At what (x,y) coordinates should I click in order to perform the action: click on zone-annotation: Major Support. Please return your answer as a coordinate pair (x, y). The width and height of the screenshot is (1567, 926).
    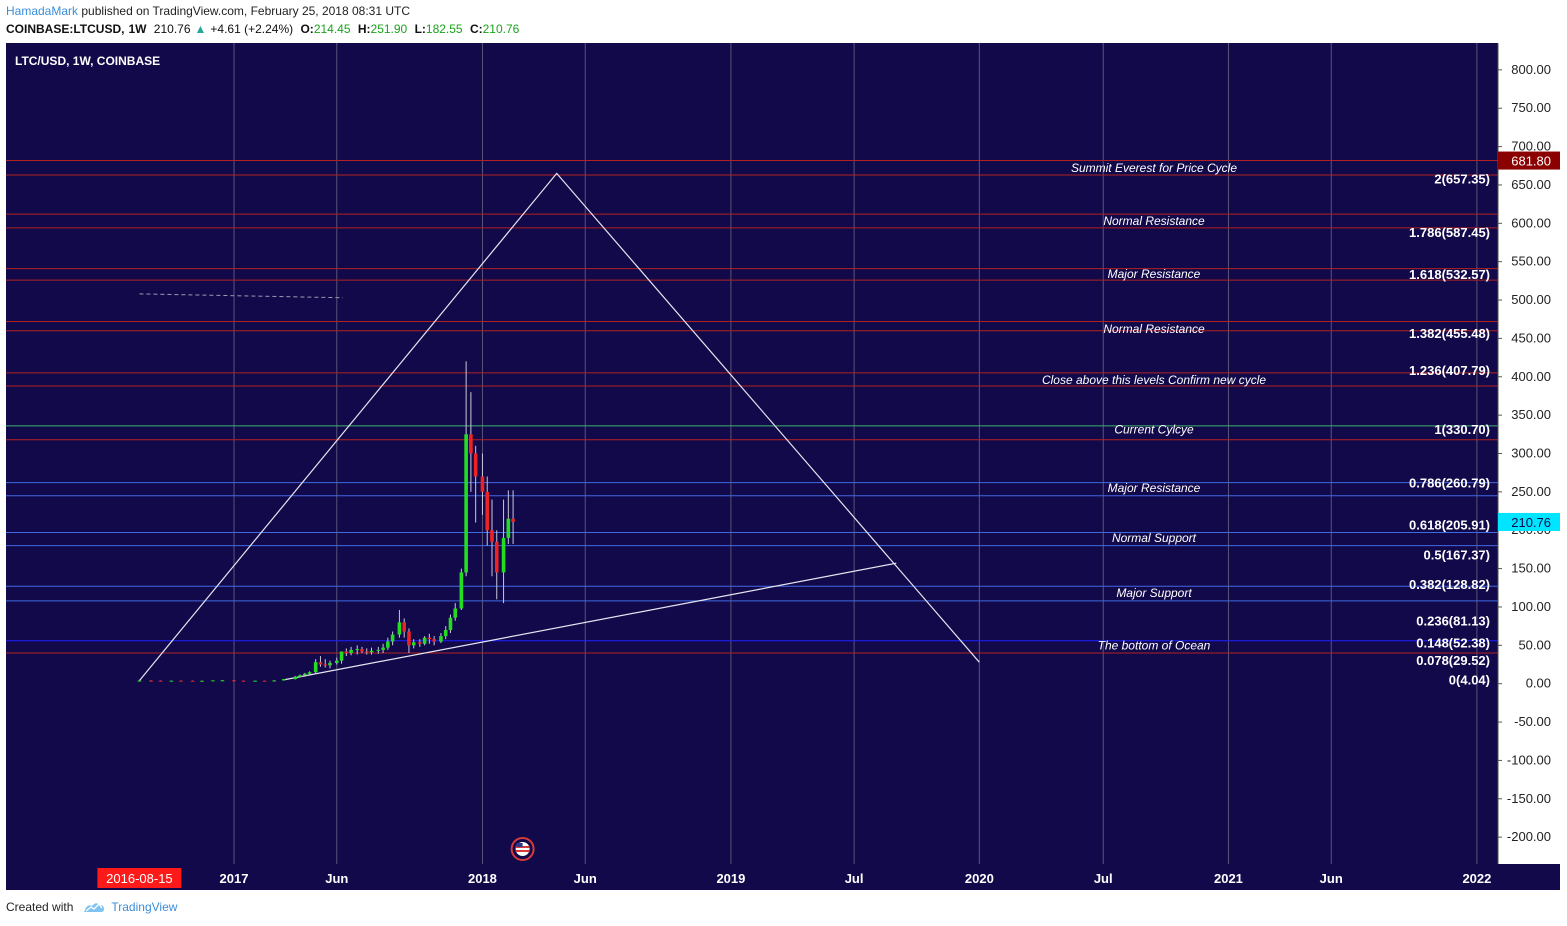
    Looking at the image, I should click on (1154, 593).